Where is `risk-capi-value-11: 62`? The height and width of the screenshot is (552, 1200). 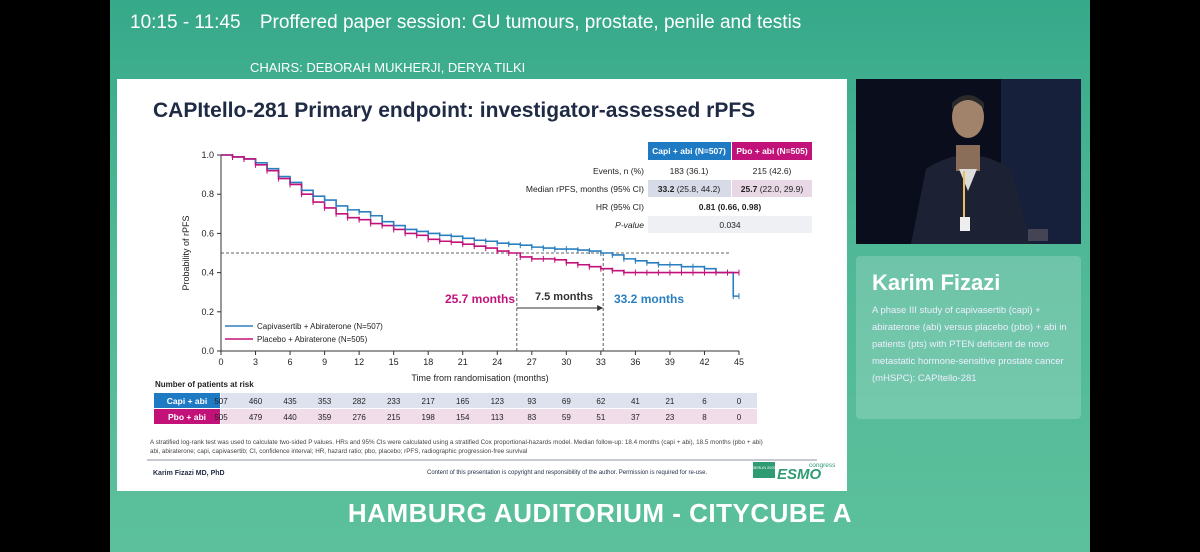 risk-capi-value-11: 62 is located at coordinates (600, 401).